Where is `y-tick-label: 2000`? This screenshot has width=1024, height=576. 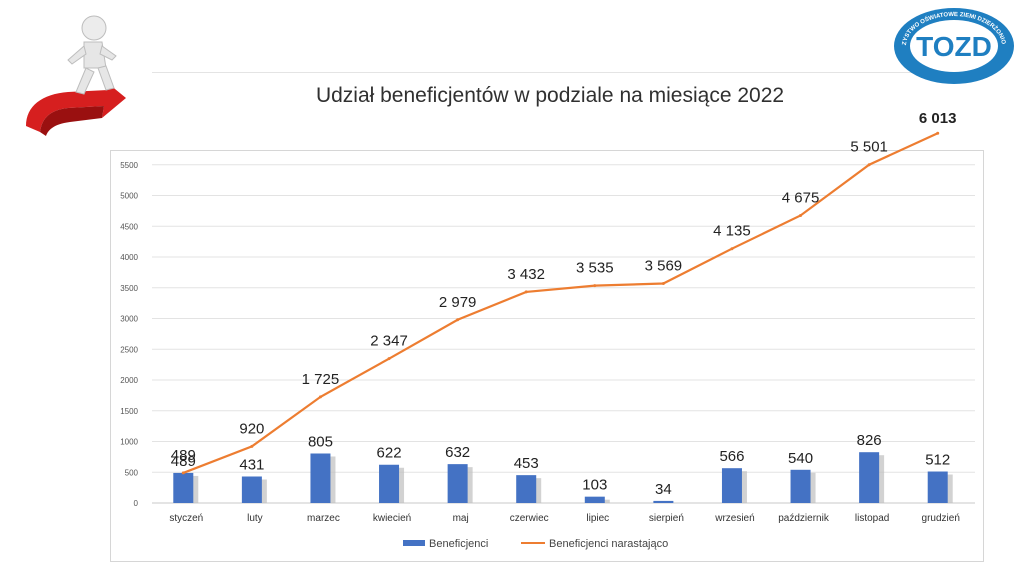 y-tick-label: 2000 is located at coordinates (129, 380).